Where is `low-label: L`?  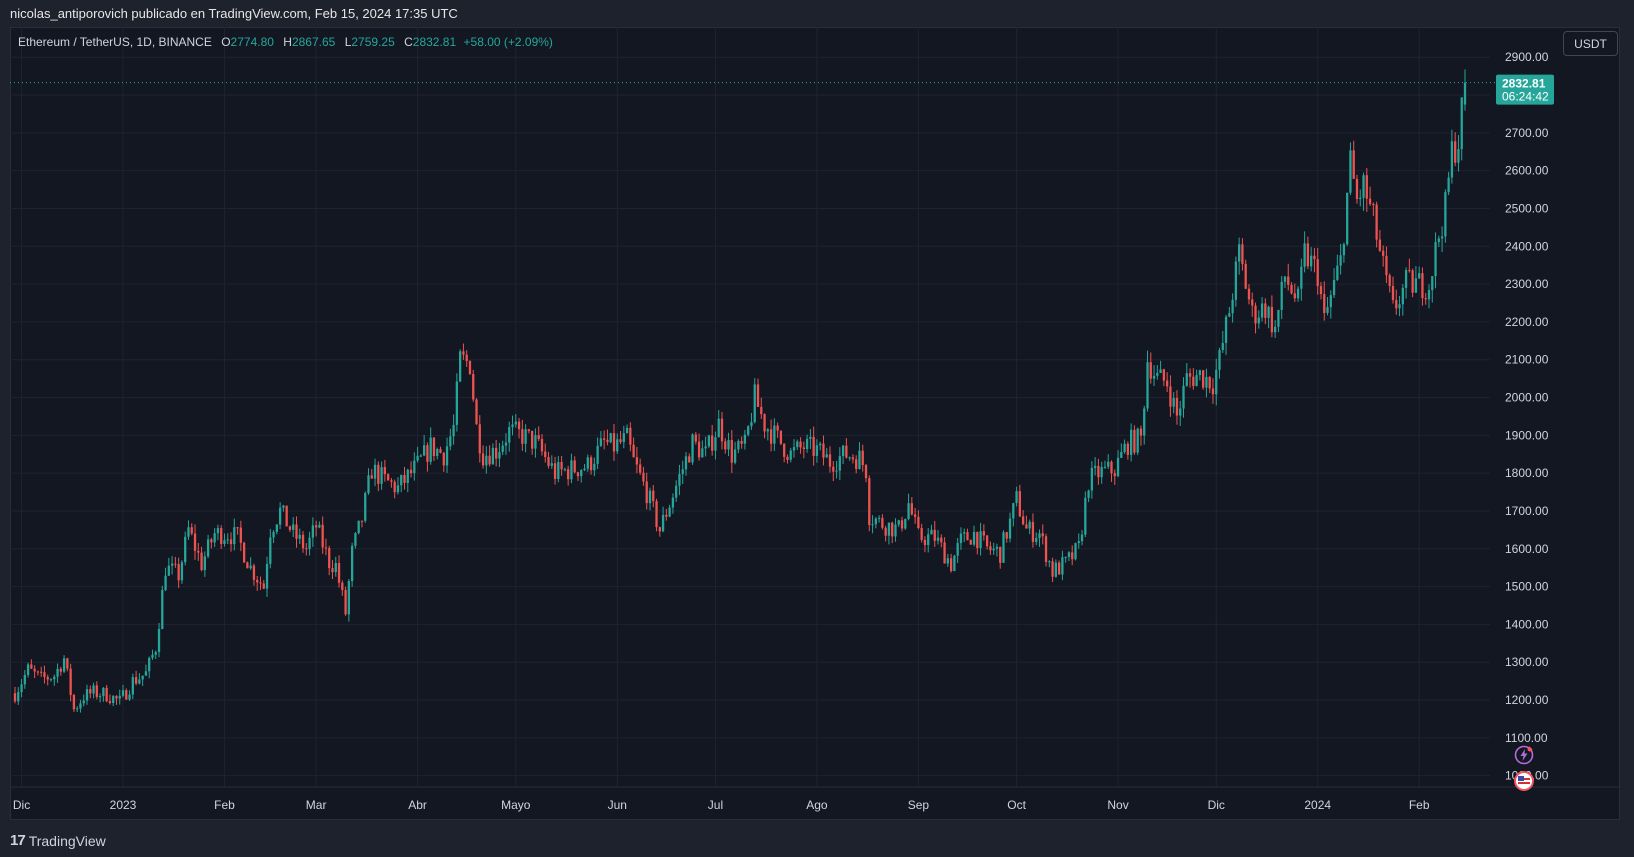 low-label: L is located at coordinates (348, 42).